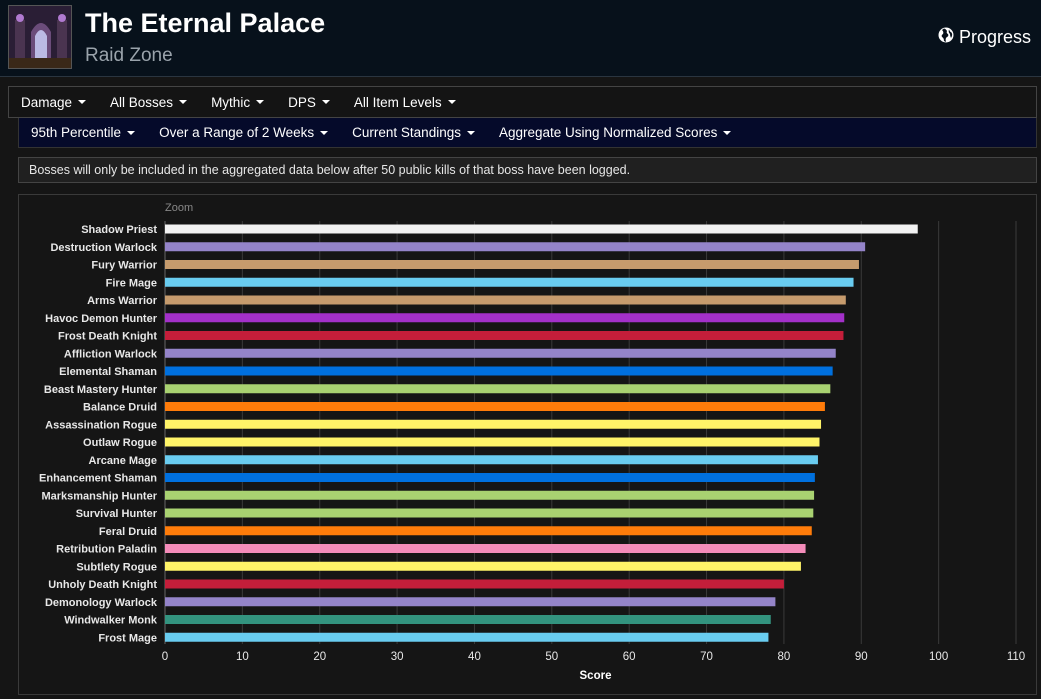 The image size is (1041, 699). I want to click on x-tick-label: 70, so click(706, 657).